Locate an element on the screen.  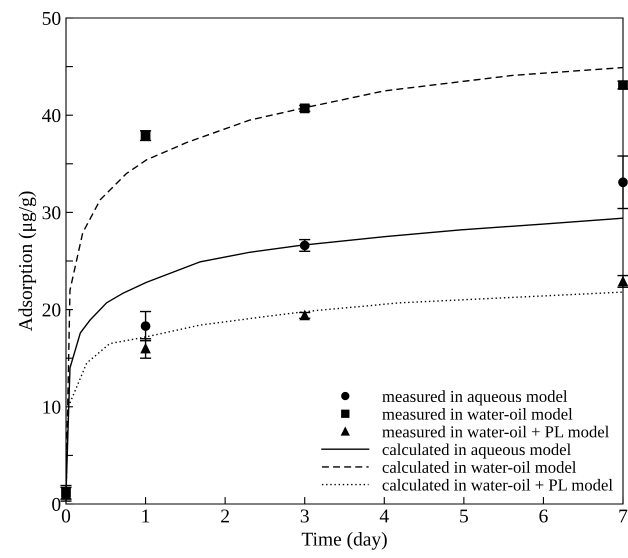
x-tick-label: 7 is located at coordinates (623, 516).